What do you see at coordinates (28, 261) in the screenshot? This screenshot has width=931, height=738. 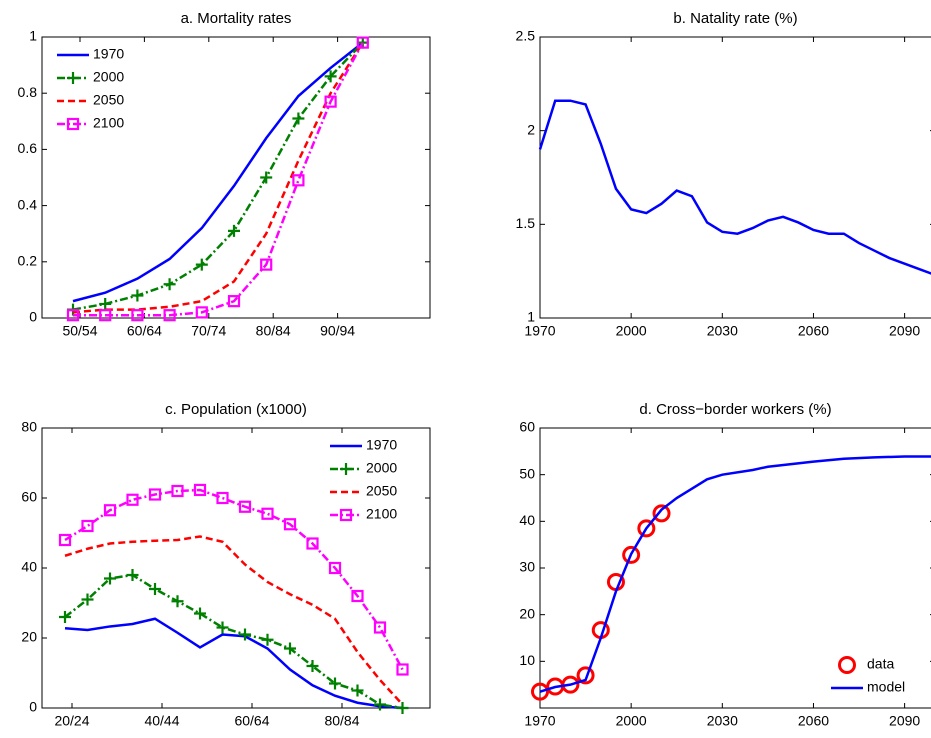 I see `y-tick-label: 0.2` at bounding box center [28, 261].